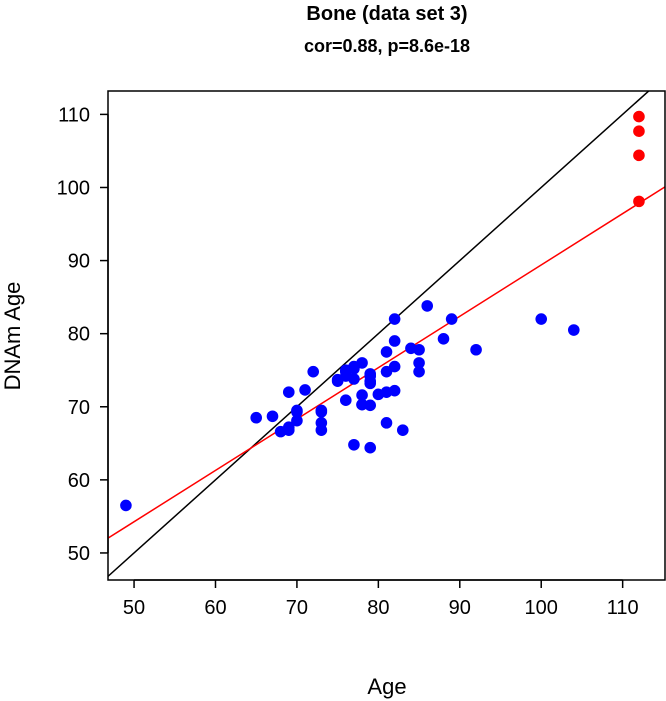  What do you see at coordinates (12, 336) in the screenshot?
I see `y-axis-label: DNAm Age` at bounding box center [12, 336].